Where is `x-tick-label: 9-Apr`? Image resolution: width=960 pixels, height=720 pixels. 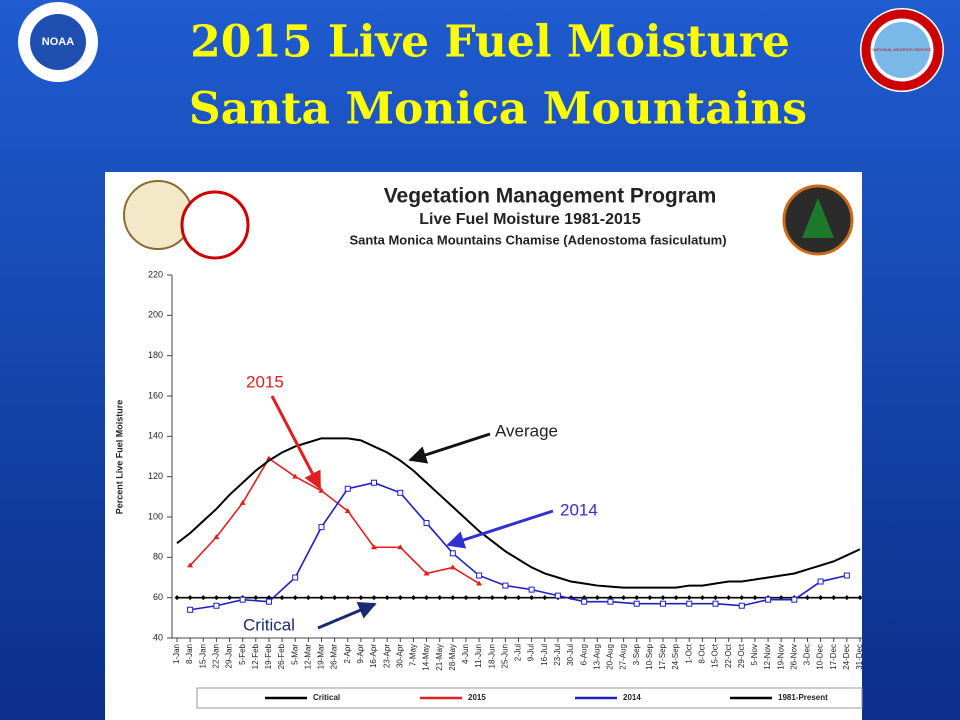
x-tick-label: 9-Apr is located at coordinates (360, 654).